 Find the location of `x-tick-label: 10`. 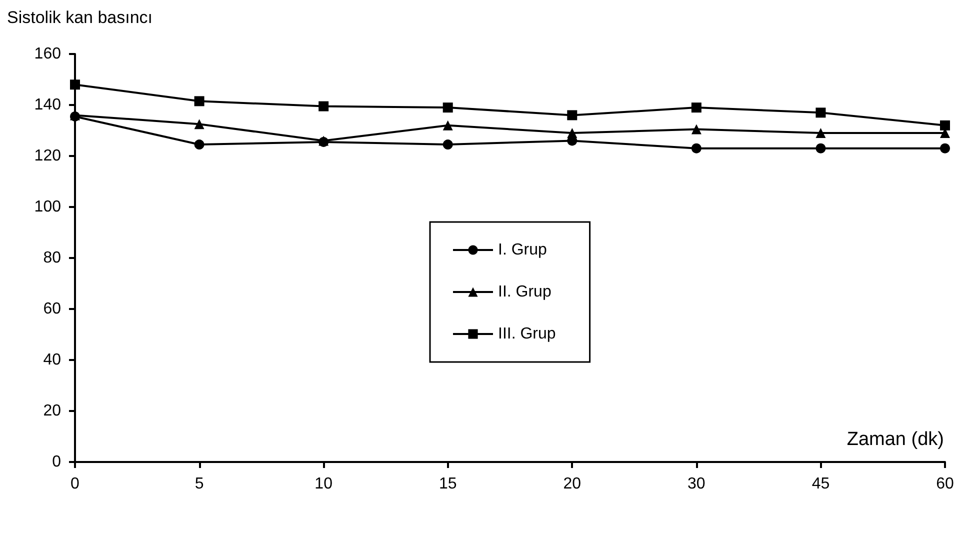

x-tick-label: 10 is located at coordinates (323, 484).